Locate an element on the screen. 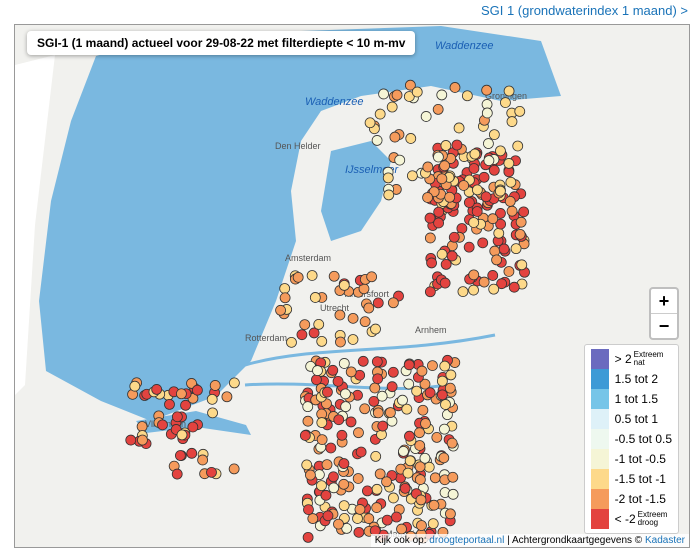 The image size is (700, 560). legend-label: 1 tot 1.5 is located at coordinates (636, 399).